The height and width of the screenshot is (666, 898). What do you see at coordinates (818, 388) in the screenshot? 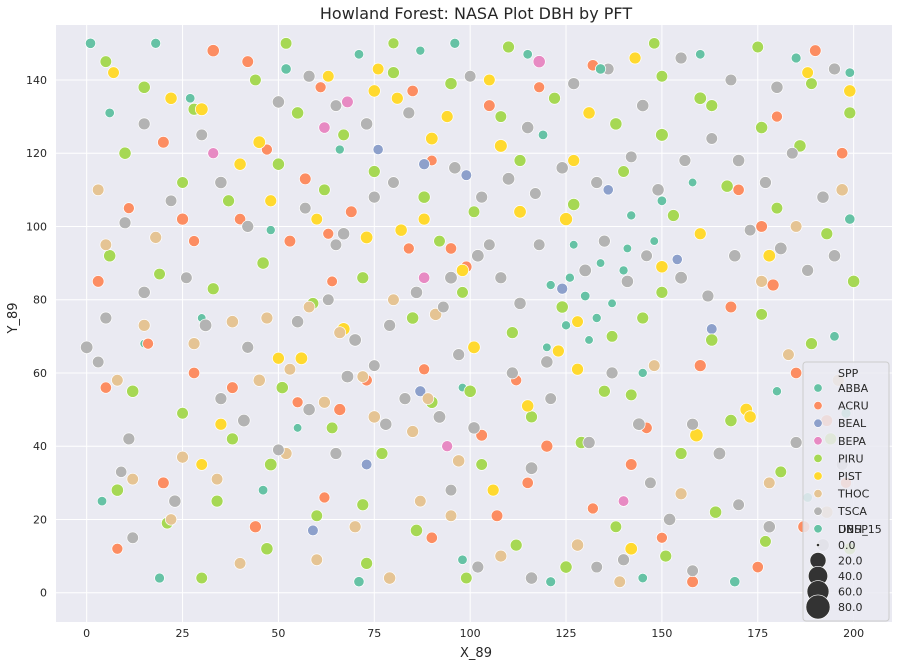
I see `legend-marker-abba` at bounding box center [818, 388].